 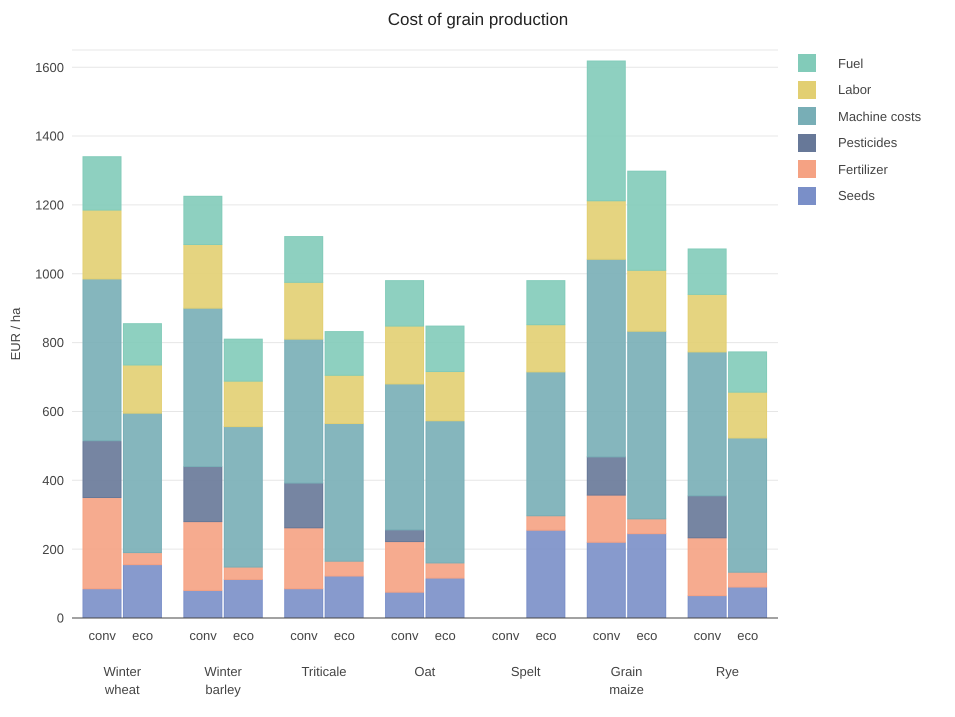 What do you see at coordinates (525, 671) in the screenshot?
I see `text: Spelt` at bounding box center [525, 671].